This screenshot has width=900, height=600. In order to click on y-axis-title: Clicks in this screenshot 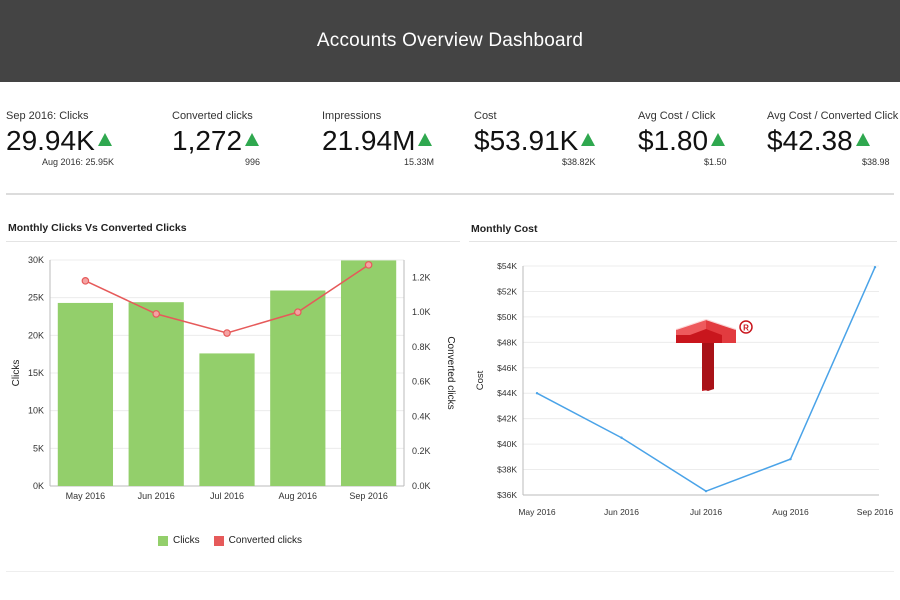, I will do `click(16, 373)`.